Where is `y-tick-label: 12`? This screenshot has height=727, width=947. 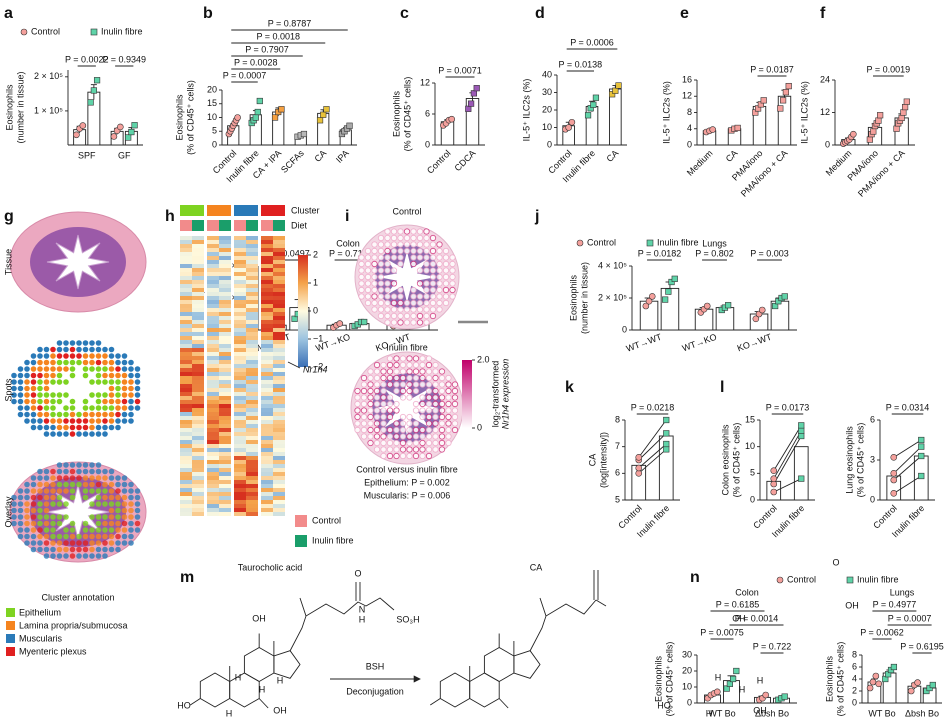 y-tick-label: 12 is located at coordinates (825, 112).